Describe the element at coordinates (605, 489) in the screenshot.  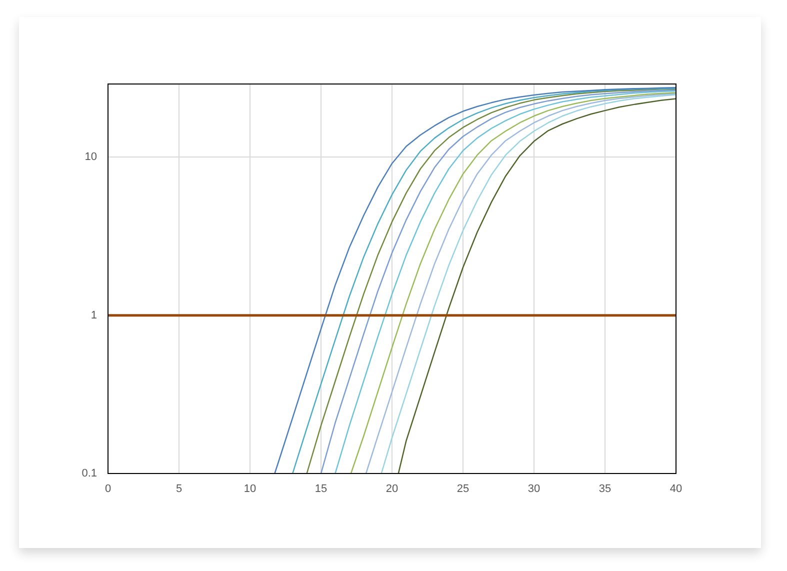
I see `x-tick-label: 35` at that location.